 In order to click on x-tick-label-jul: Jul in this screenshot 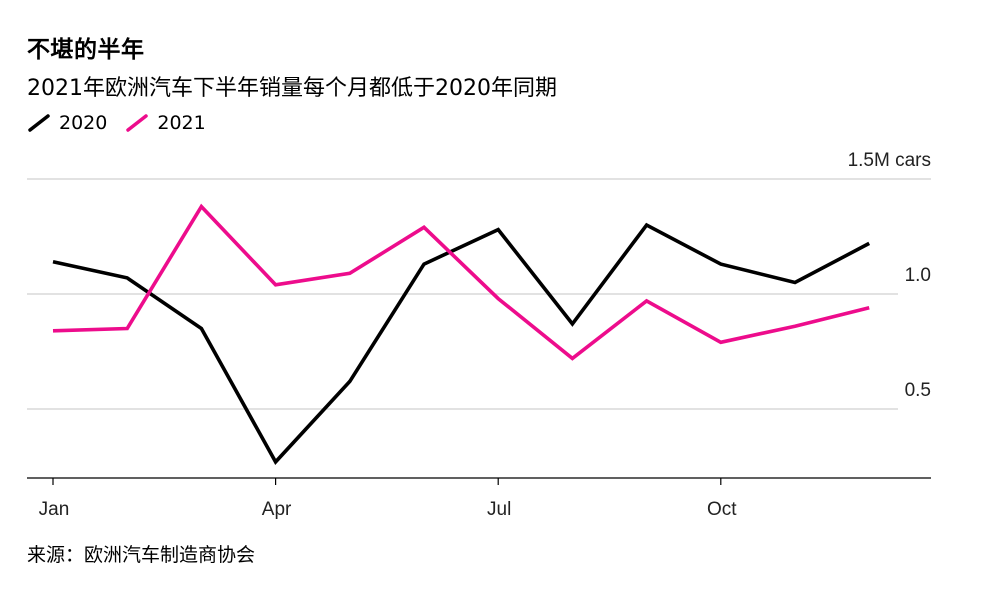, I will do `click(499, 509)`.